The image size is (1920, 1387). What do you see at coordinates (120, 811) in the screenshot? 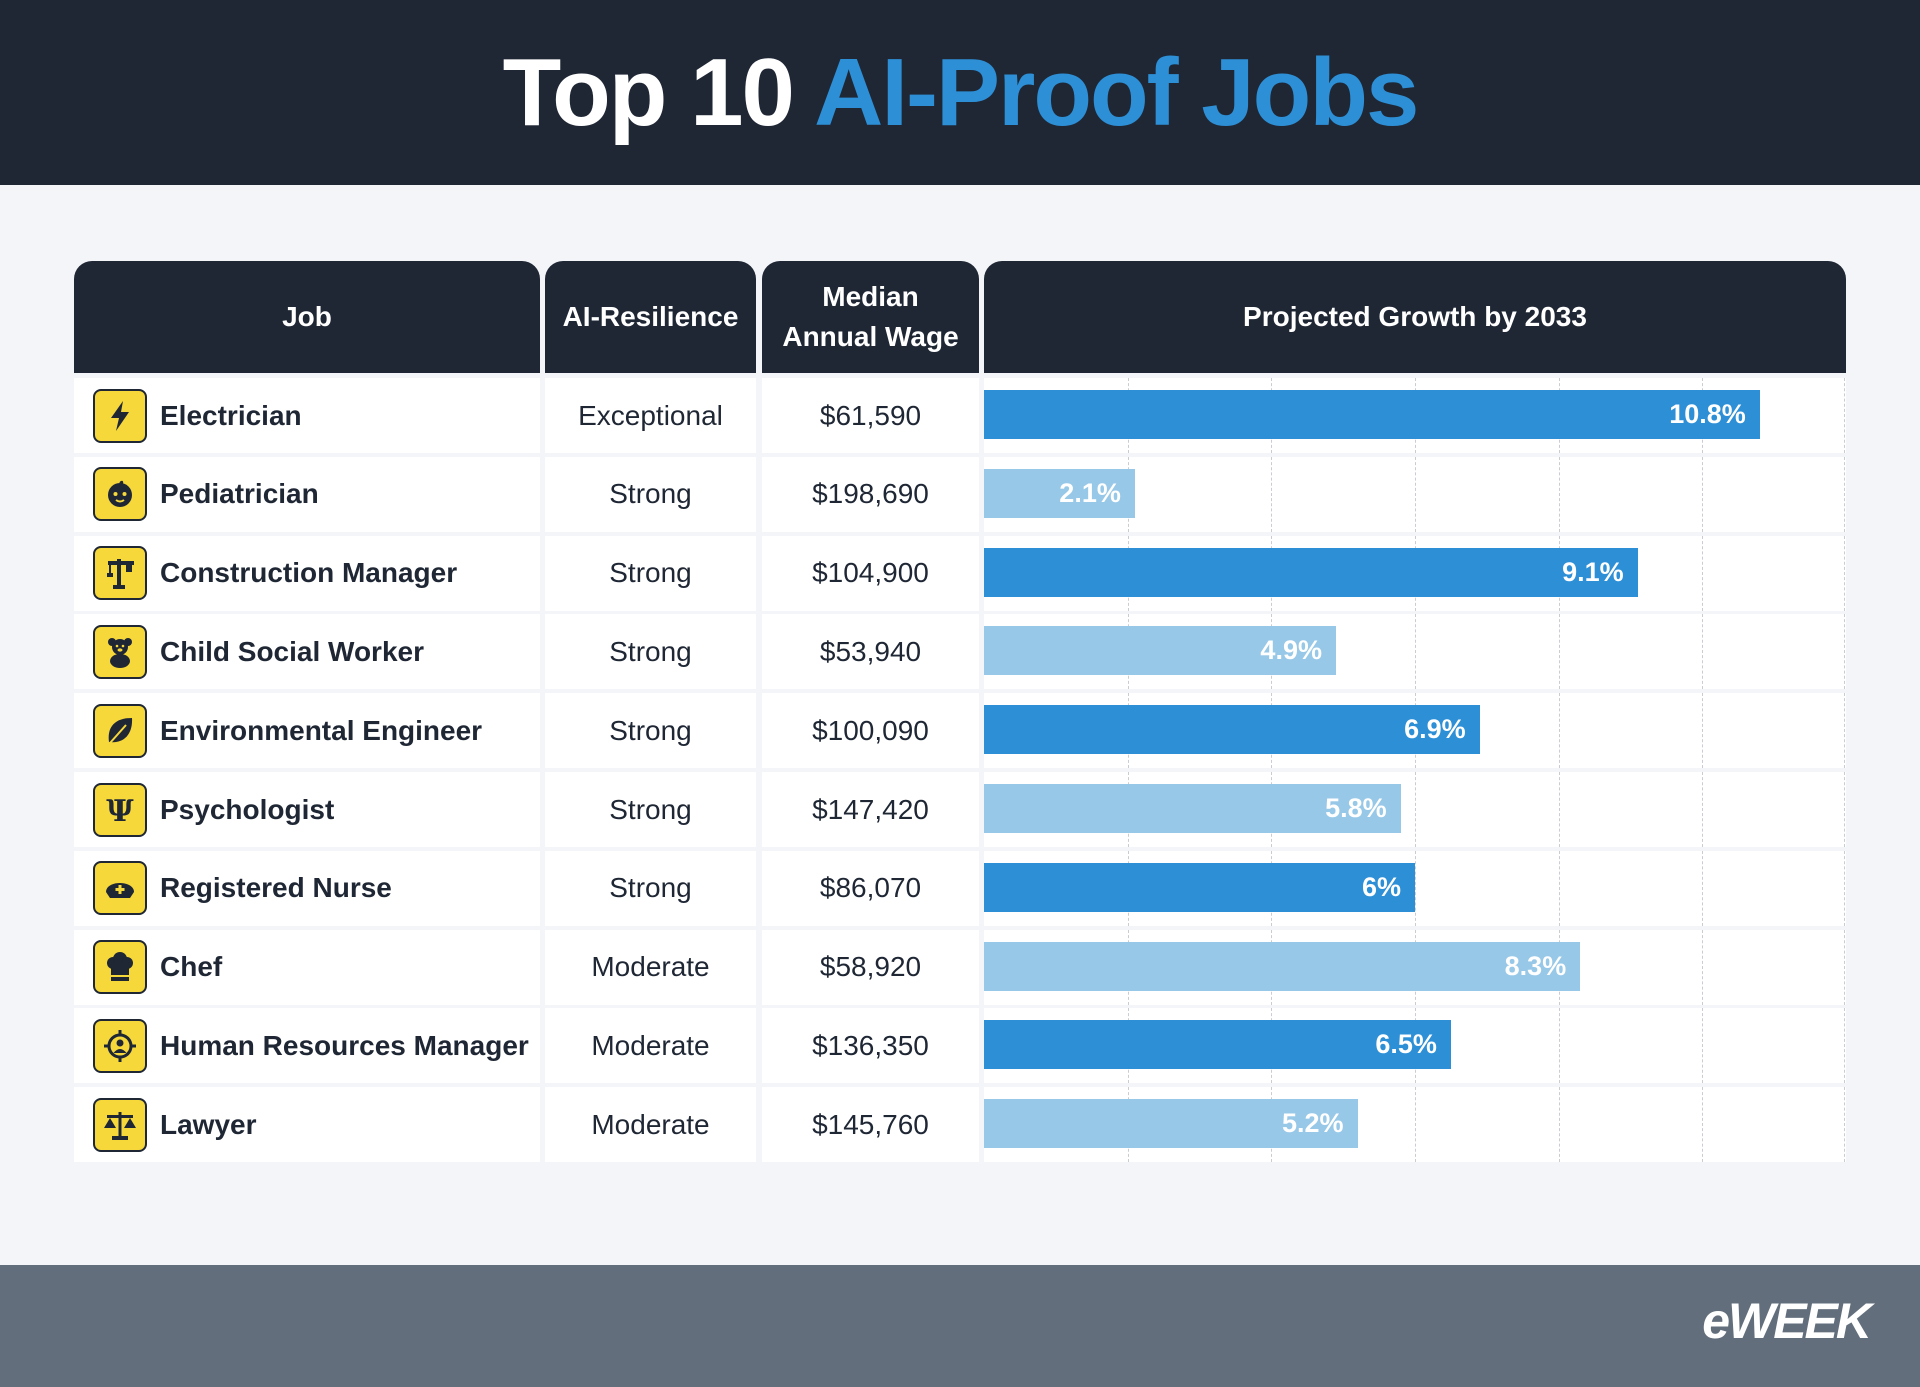
I see `svg-text: Ψ` at bounding box center [120, 811].